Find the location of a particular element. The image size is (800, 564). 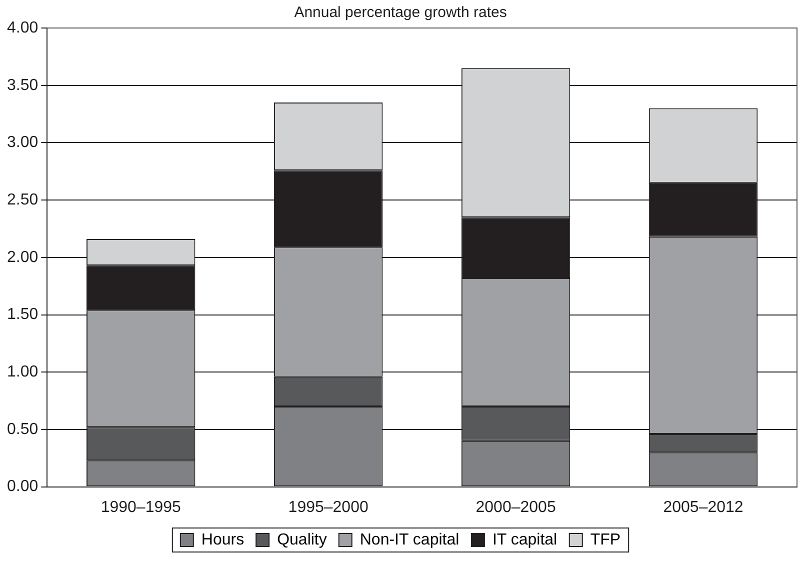

y-tick-label: 0.00 is located at coordinates (22, 487).